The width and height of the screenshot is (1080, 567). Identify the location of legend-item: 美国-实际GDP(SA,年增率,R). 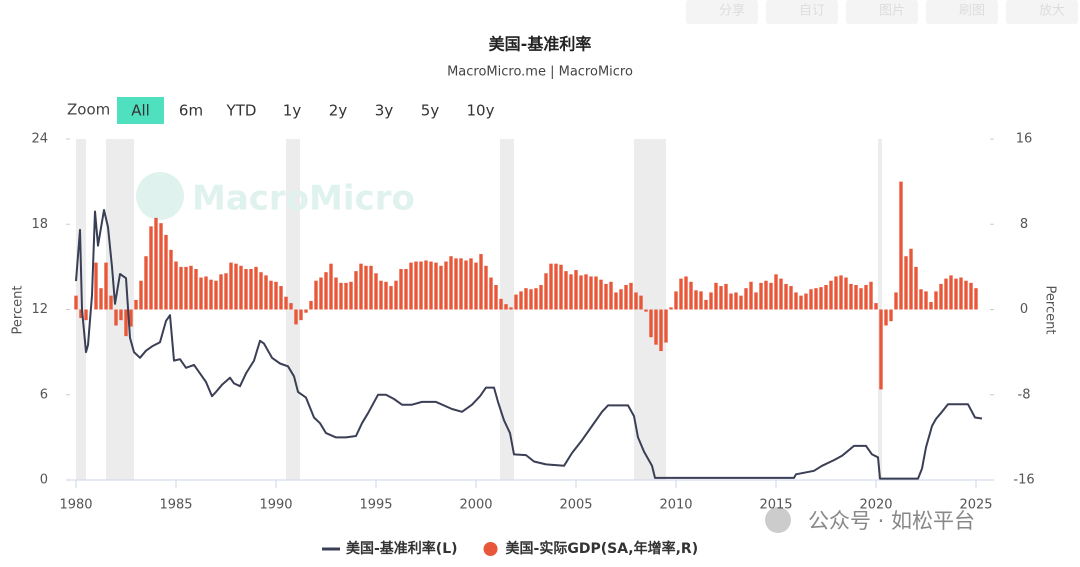
(591, 548).